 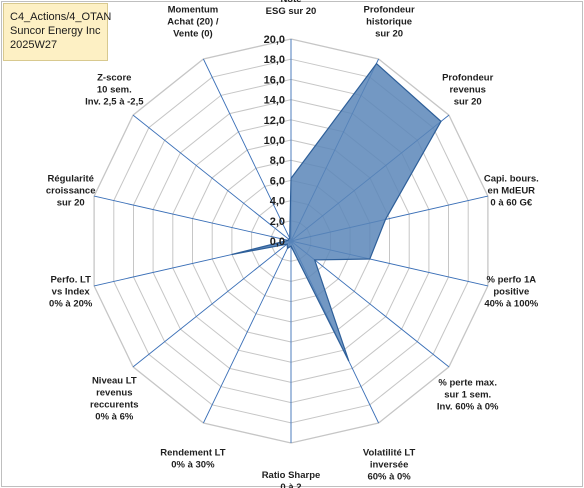 I want to click on axis-label-line: 40% à 100%, so click(x=511, y=303).